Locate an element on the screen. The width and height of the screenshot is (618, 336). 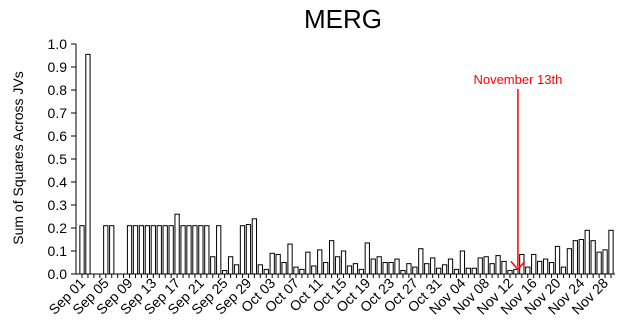
y-tick-label: 0.1 is located at coordinates (58, 251).